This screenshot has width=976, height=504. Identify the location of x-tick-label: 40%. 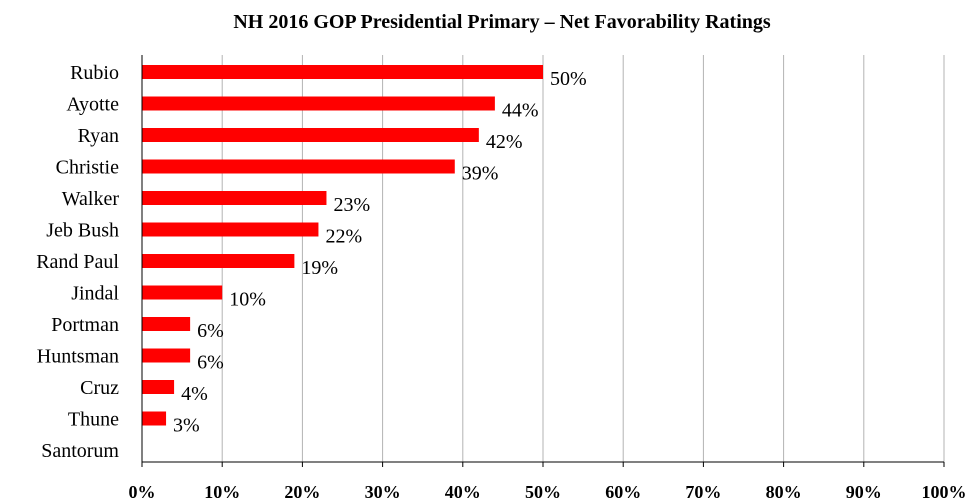
(463, 492).